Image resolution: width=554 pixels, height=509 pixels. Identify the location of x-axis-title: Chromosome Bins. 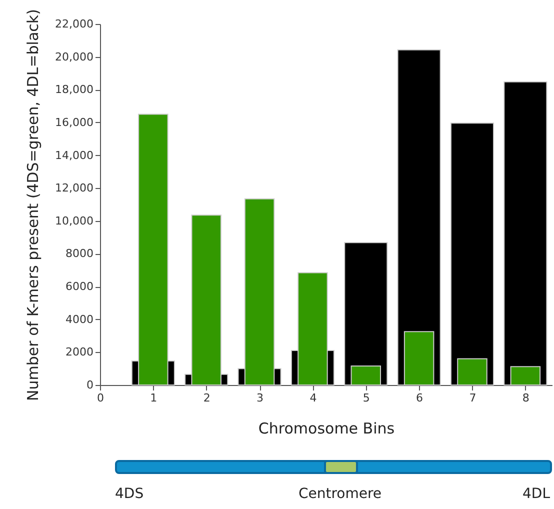
(326, 429).